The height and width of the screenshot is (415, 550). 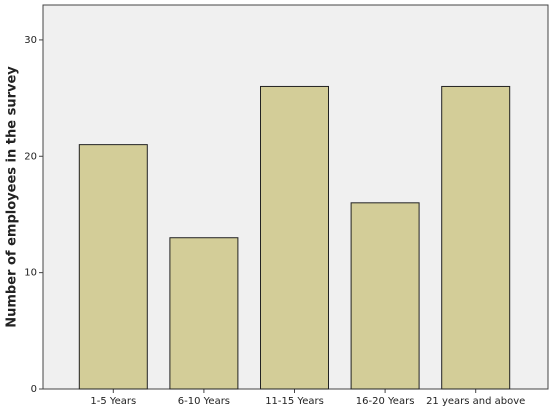 I want to click on x-tick-label: 16-20 Years, so click(x=385, y=401).